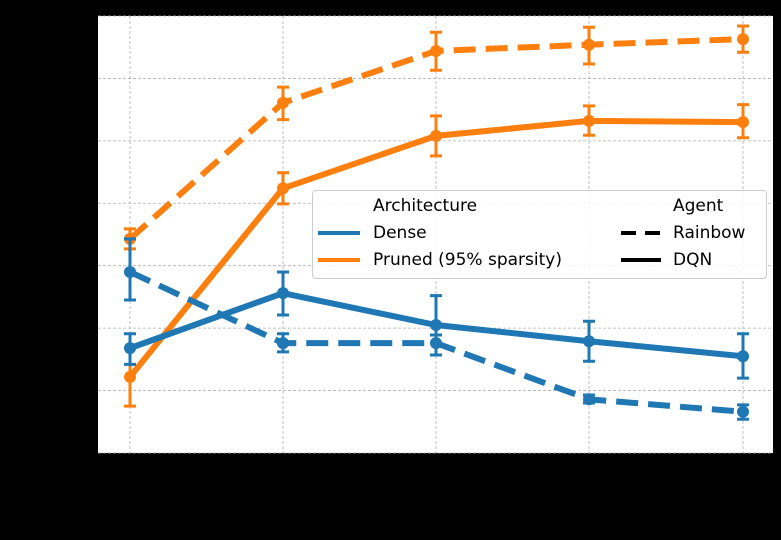  What do you see at coordinates (698, 206) in the screenshot?
I see `legend-agent-title: Agent` at bounding box center [698, 206].